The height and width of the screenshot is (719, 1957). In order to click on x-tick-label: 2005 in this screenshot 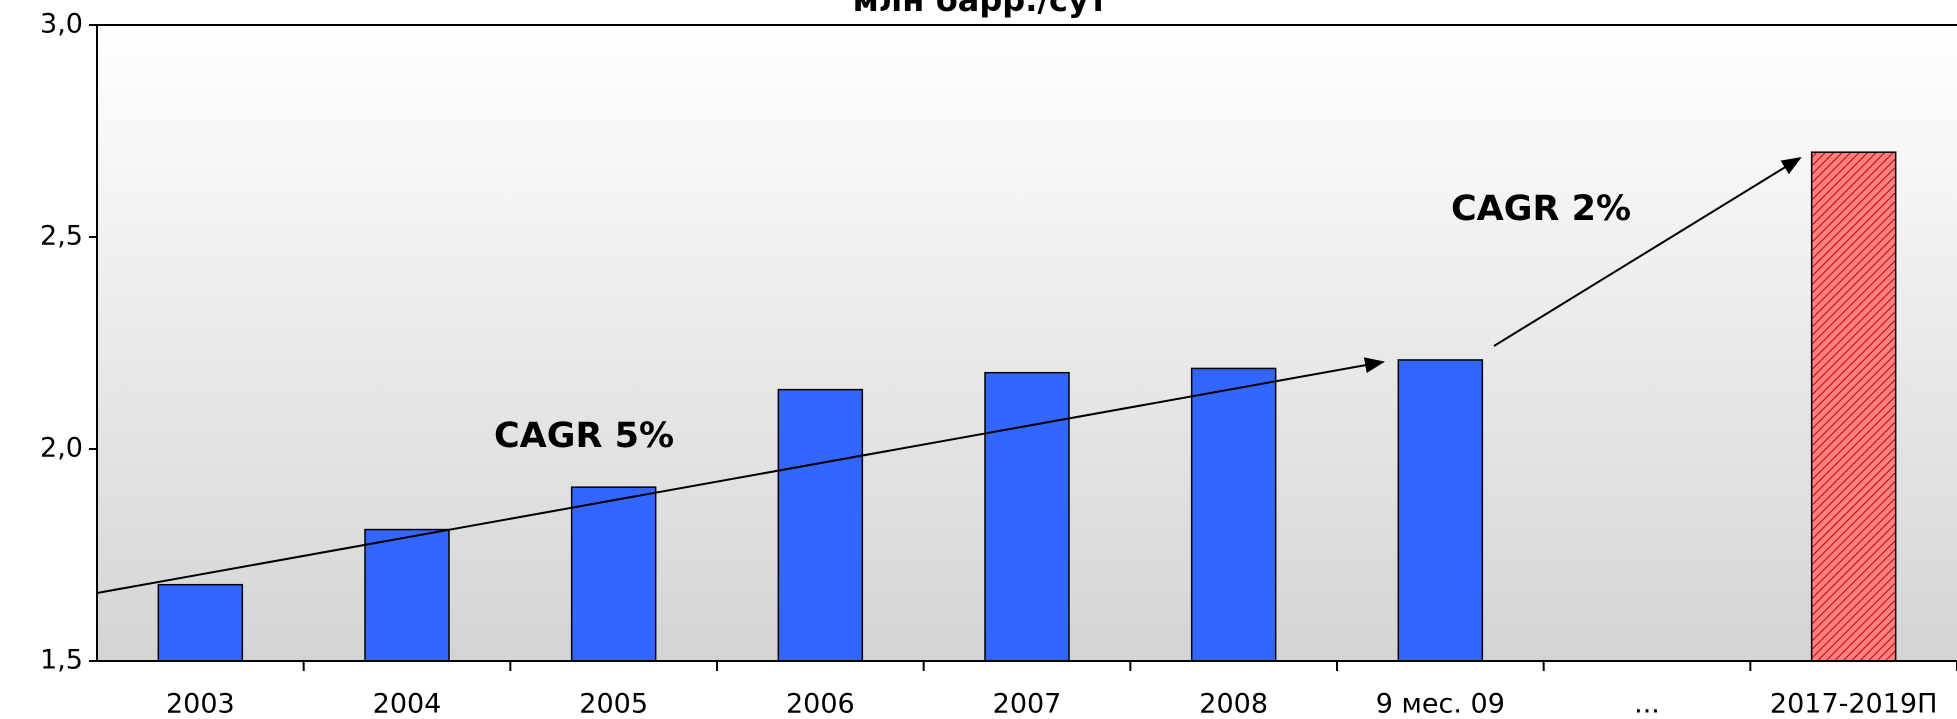, I will do `click(613, 704)`.